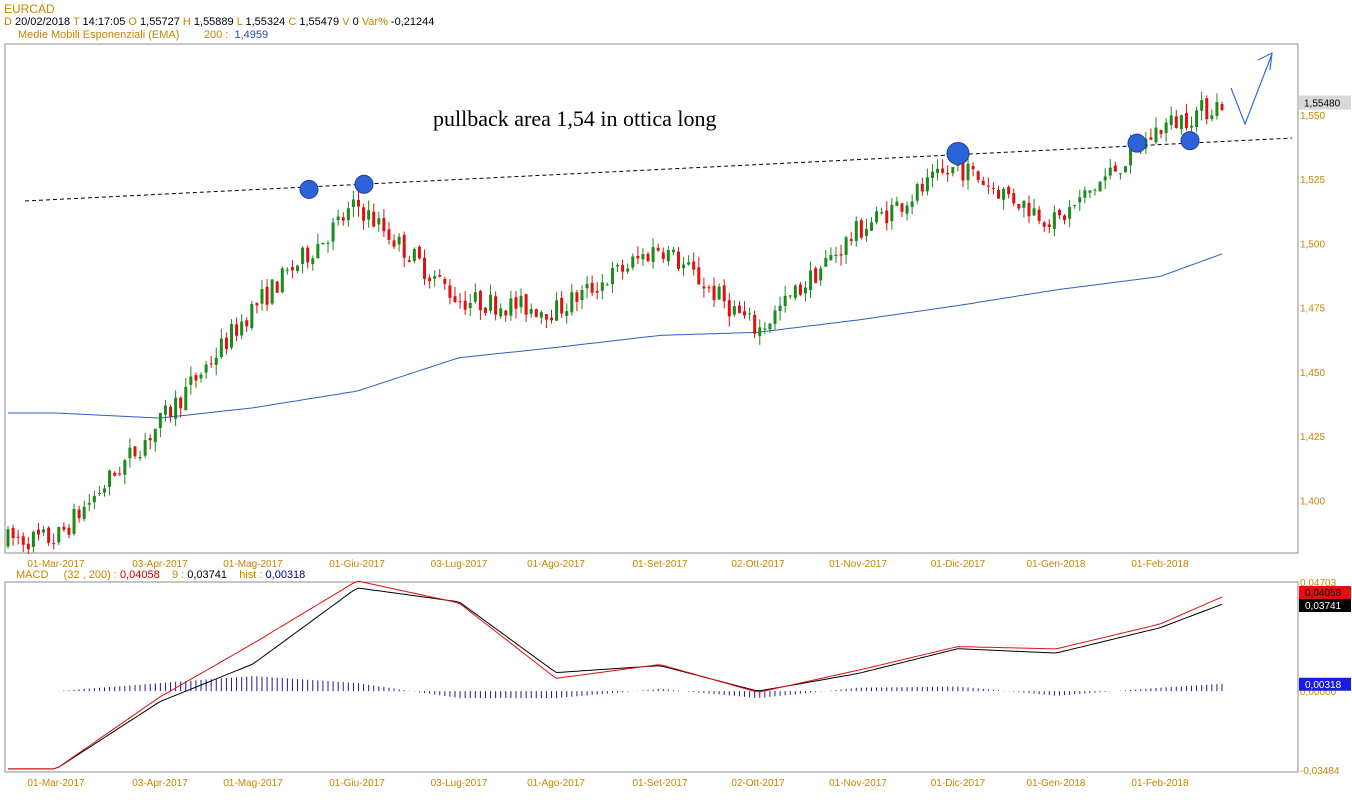 Image resolution: width=1352 pixels, height=800 pixels. Describe the element at coordinates (1160, 564) in the screenshot. I see `price-x-tick-label: 01-Feb-2018` at that location.